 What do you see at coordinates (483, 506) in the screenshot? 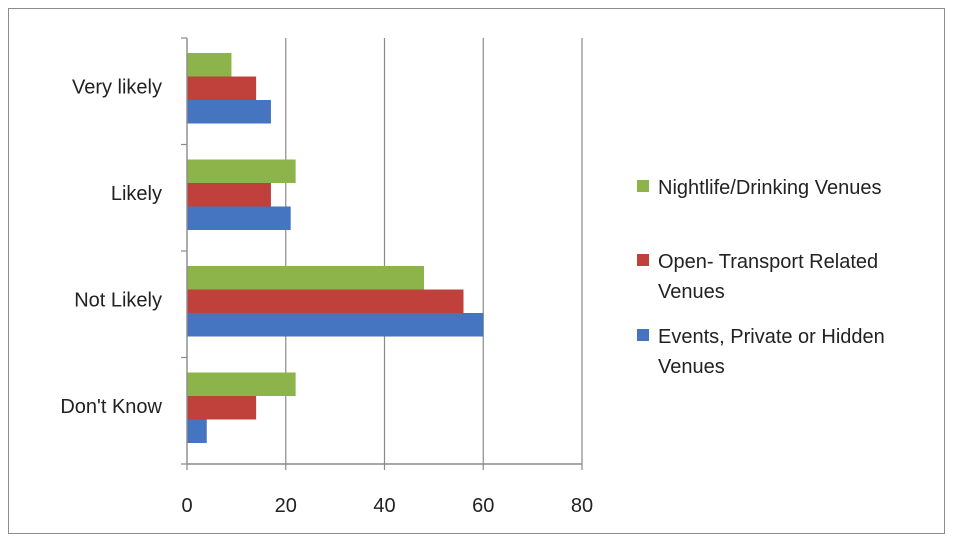
I see `x-tick-label-60: 60` at bounding box center [483, 506].